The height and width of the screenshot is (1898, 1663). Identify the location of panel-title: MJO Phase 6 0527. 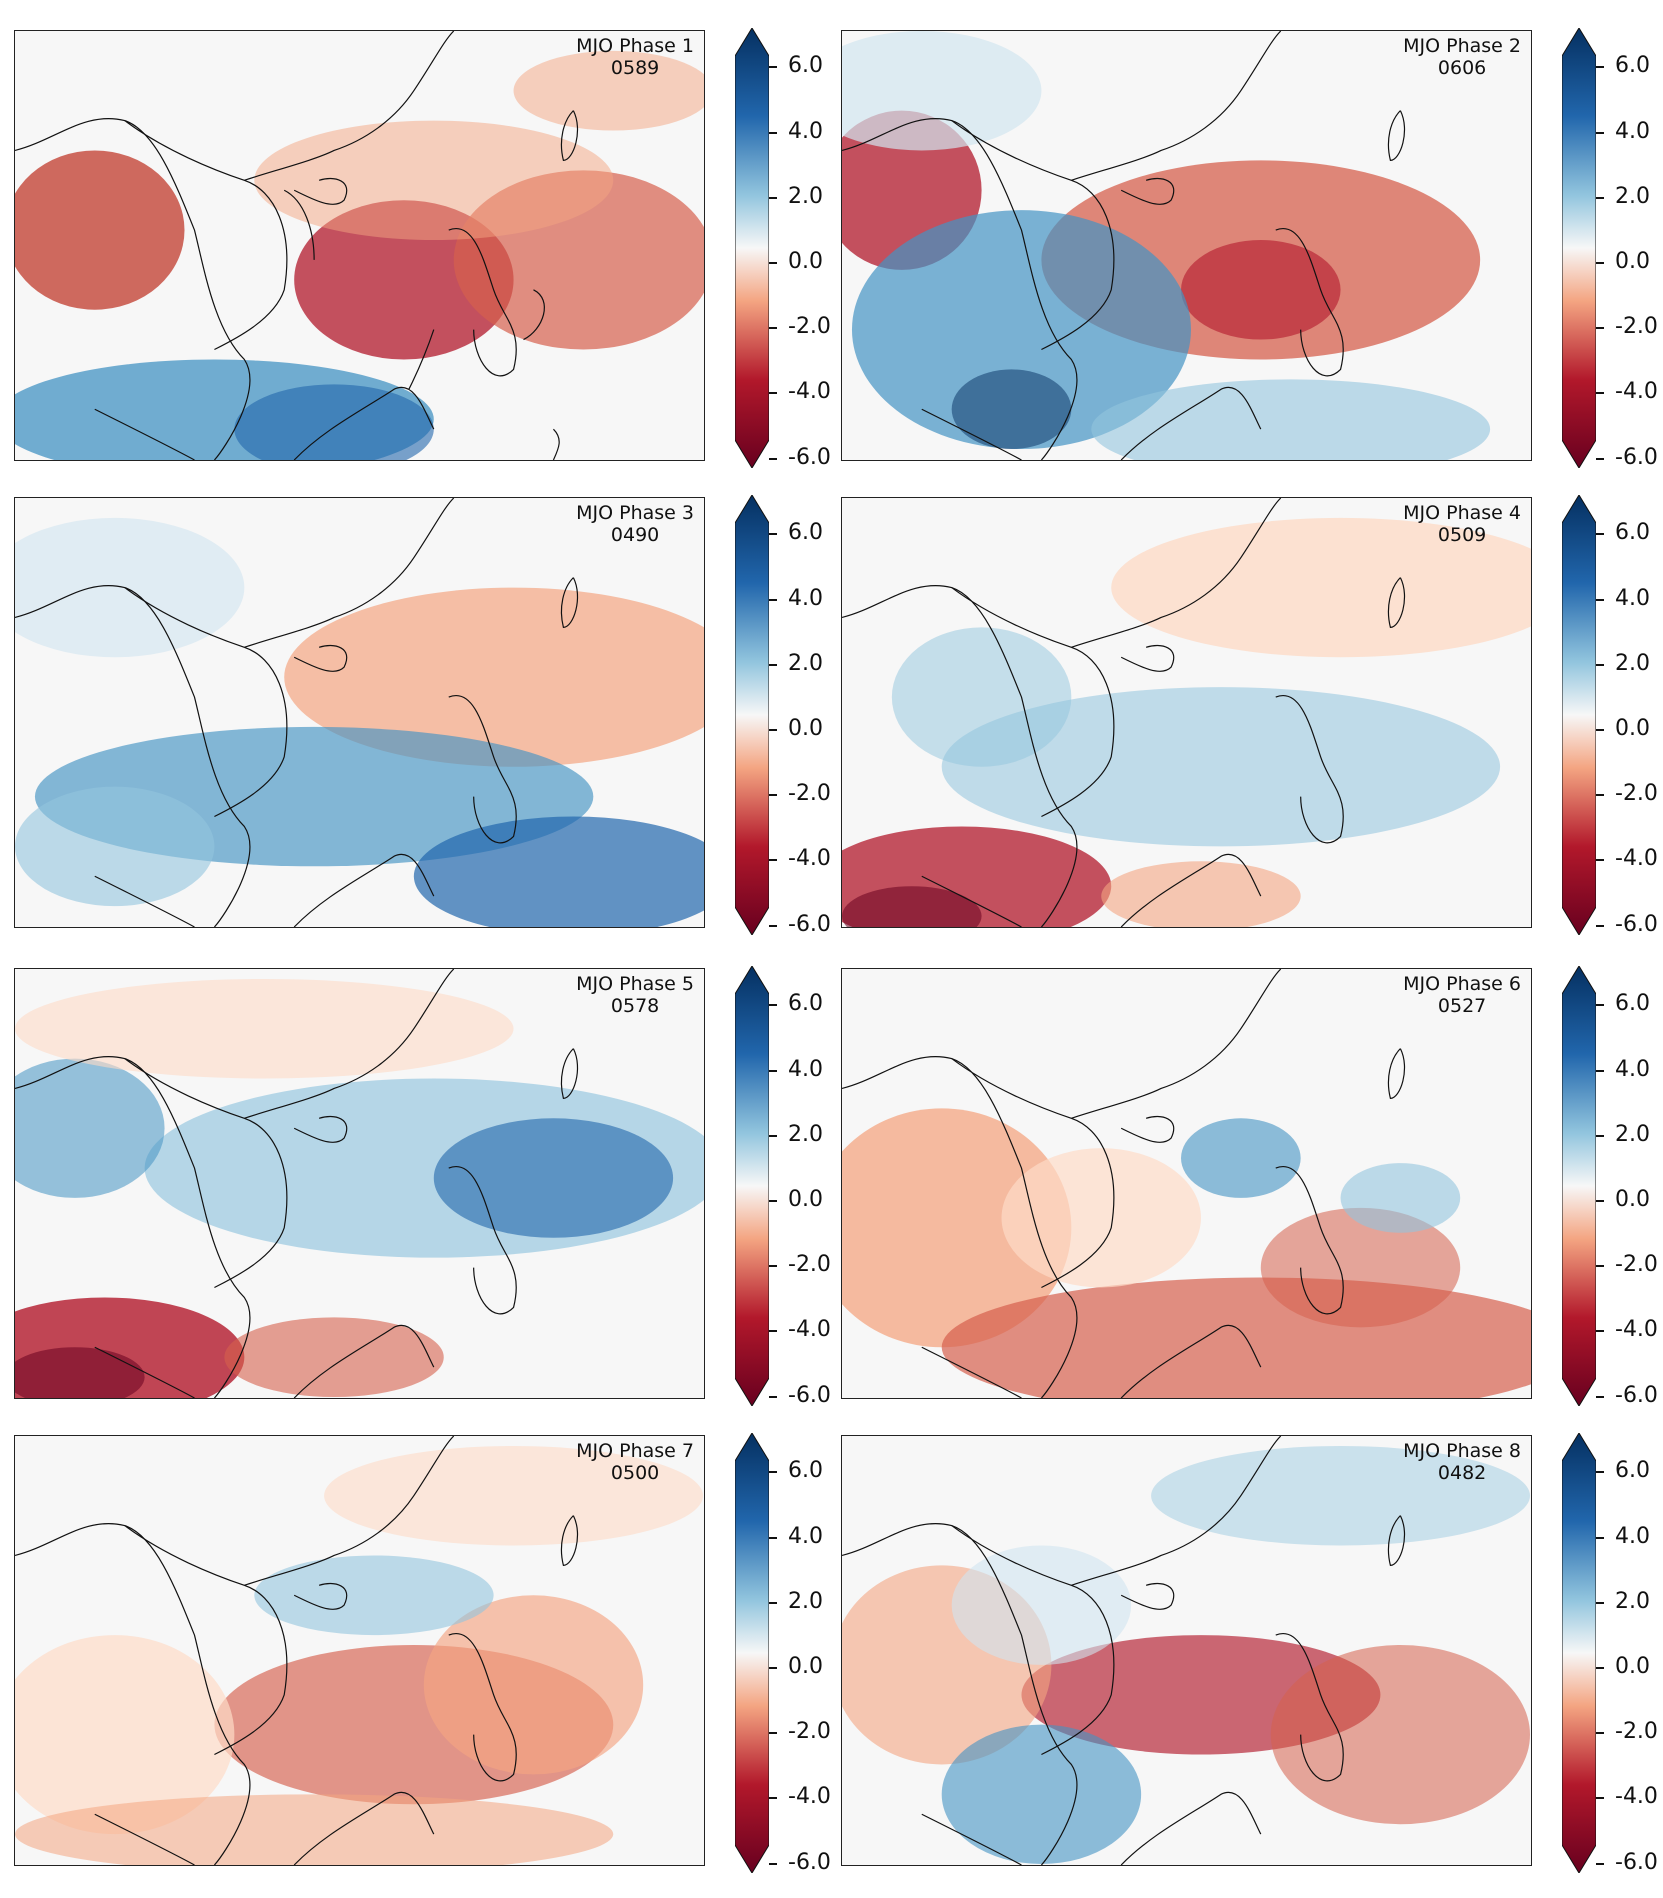
(1462, 995).